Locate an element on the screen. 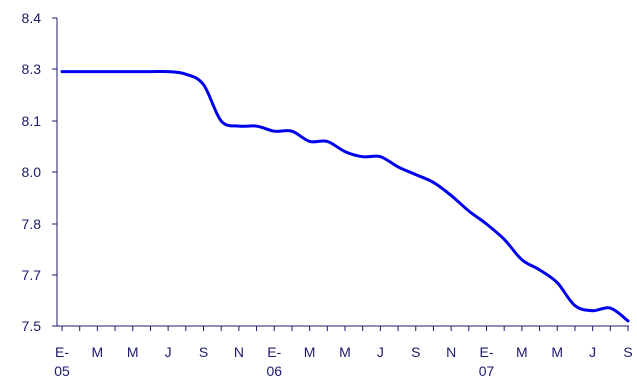 This screenshot has width=637, height=381. x-axis: E- 05 M M J S N E- 06 M M J S N E- 07 M M J S is located at coordinates (343, 352).